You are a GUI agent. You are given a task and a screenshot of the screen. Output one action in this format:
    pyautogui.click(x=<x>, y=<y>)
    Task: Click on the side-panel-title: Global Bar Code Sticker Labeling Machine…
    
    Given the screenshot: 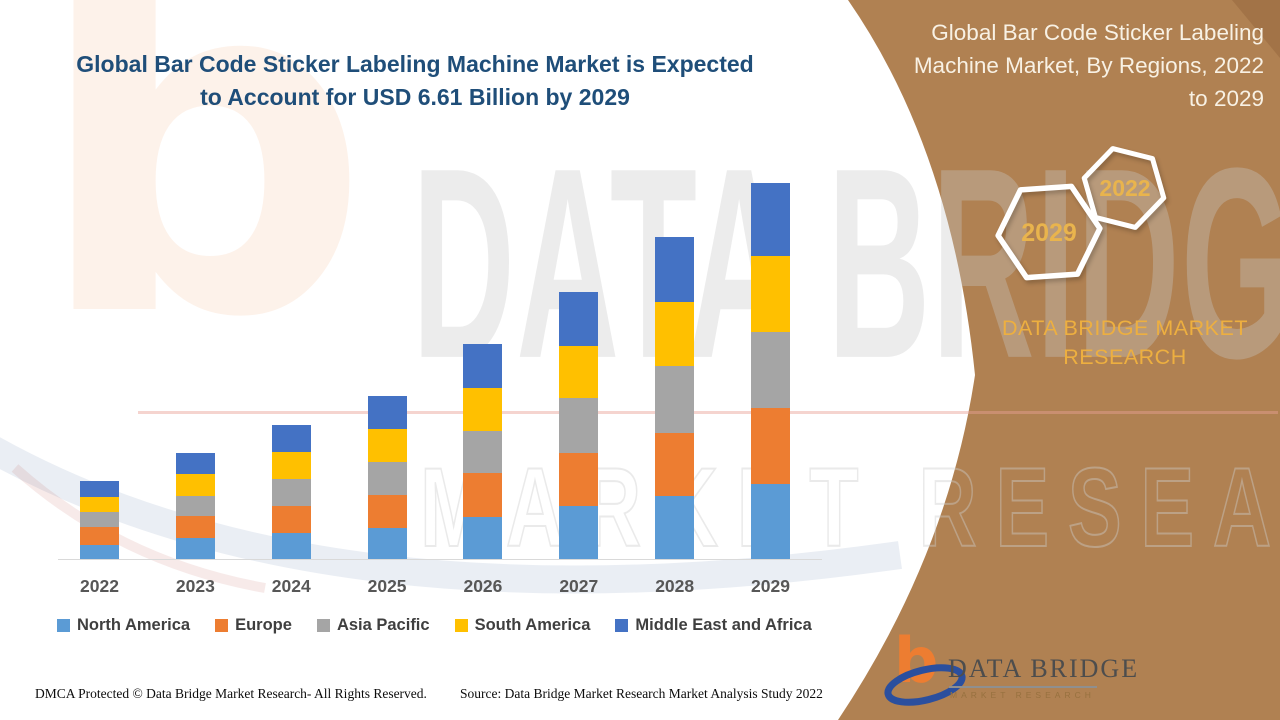 What is the action you would take?
    pyautogui.click(x=1064, y=65)
    